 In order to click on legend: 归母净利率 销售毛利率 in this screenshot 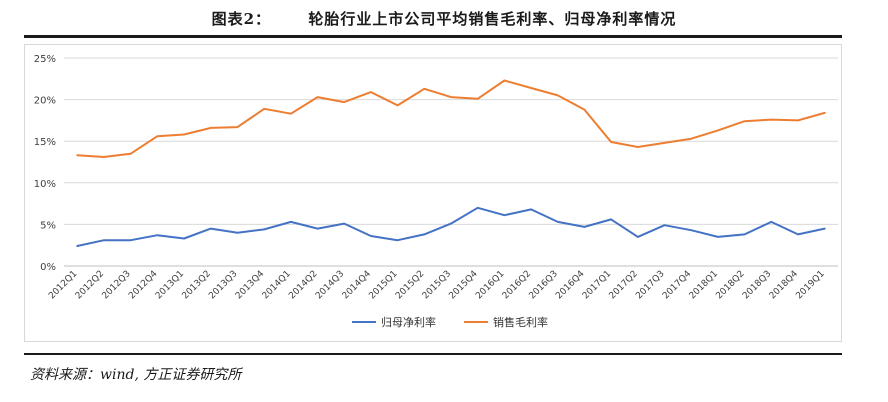, I will do `click(450, 322)`.